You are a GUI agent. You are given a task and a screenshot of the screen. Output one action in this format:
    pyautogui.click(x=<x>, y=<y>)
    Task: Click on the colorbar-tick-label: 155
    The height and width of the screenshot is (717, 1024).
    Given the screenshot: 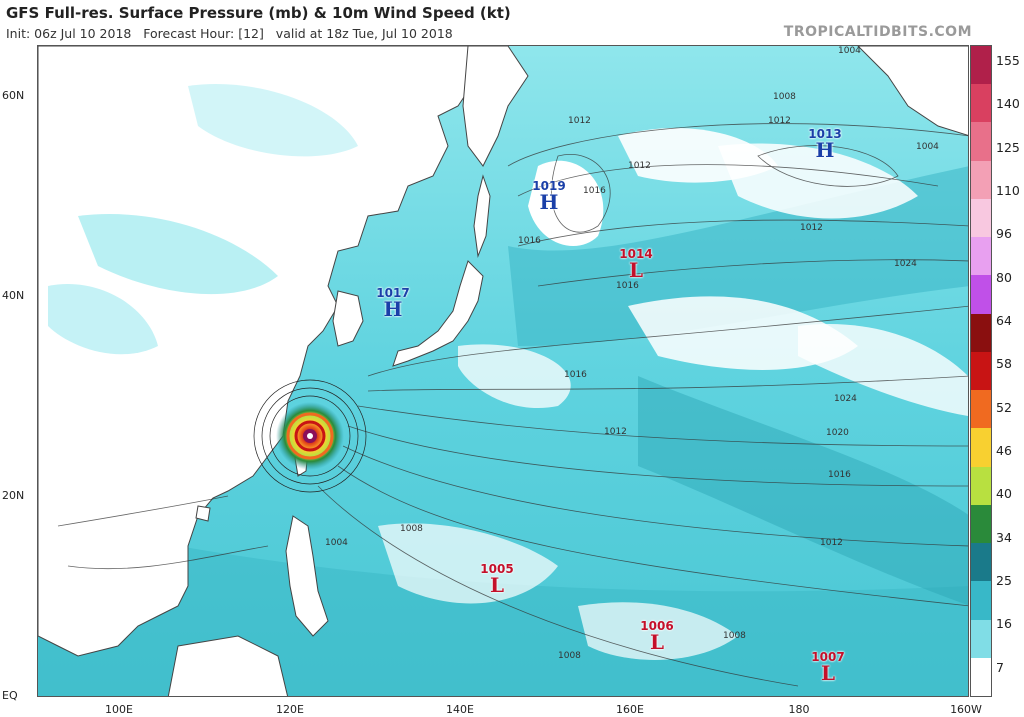 What is the action you would take?
    pyautogui.click(x=1008, y=60)
    